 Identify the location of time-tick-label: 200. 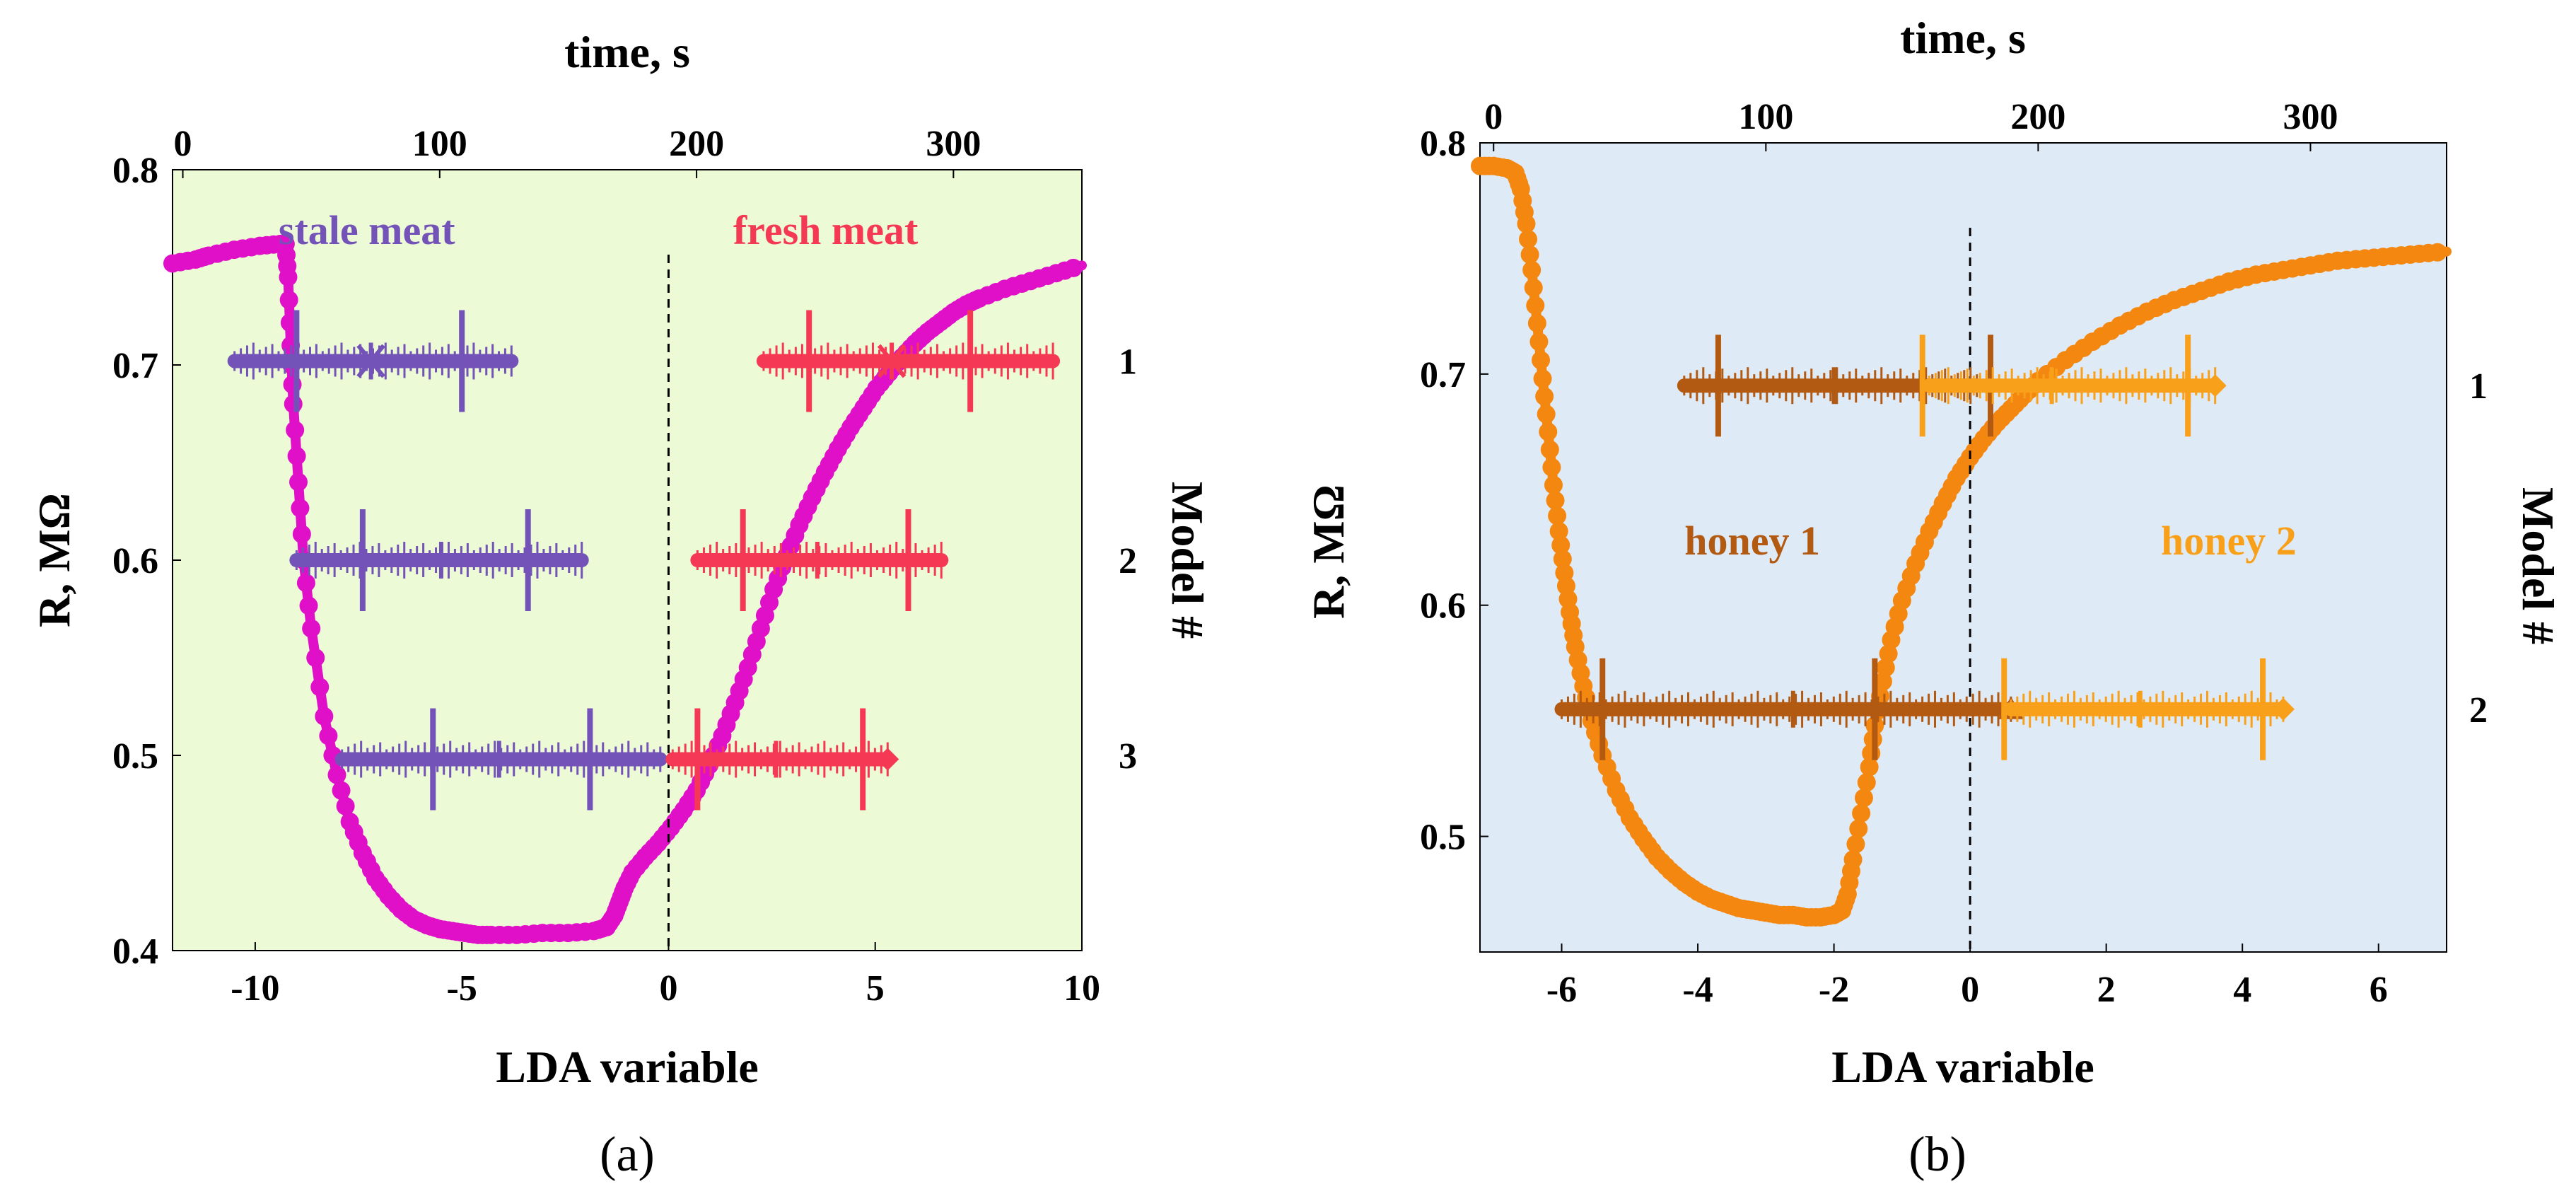
(696, 144).